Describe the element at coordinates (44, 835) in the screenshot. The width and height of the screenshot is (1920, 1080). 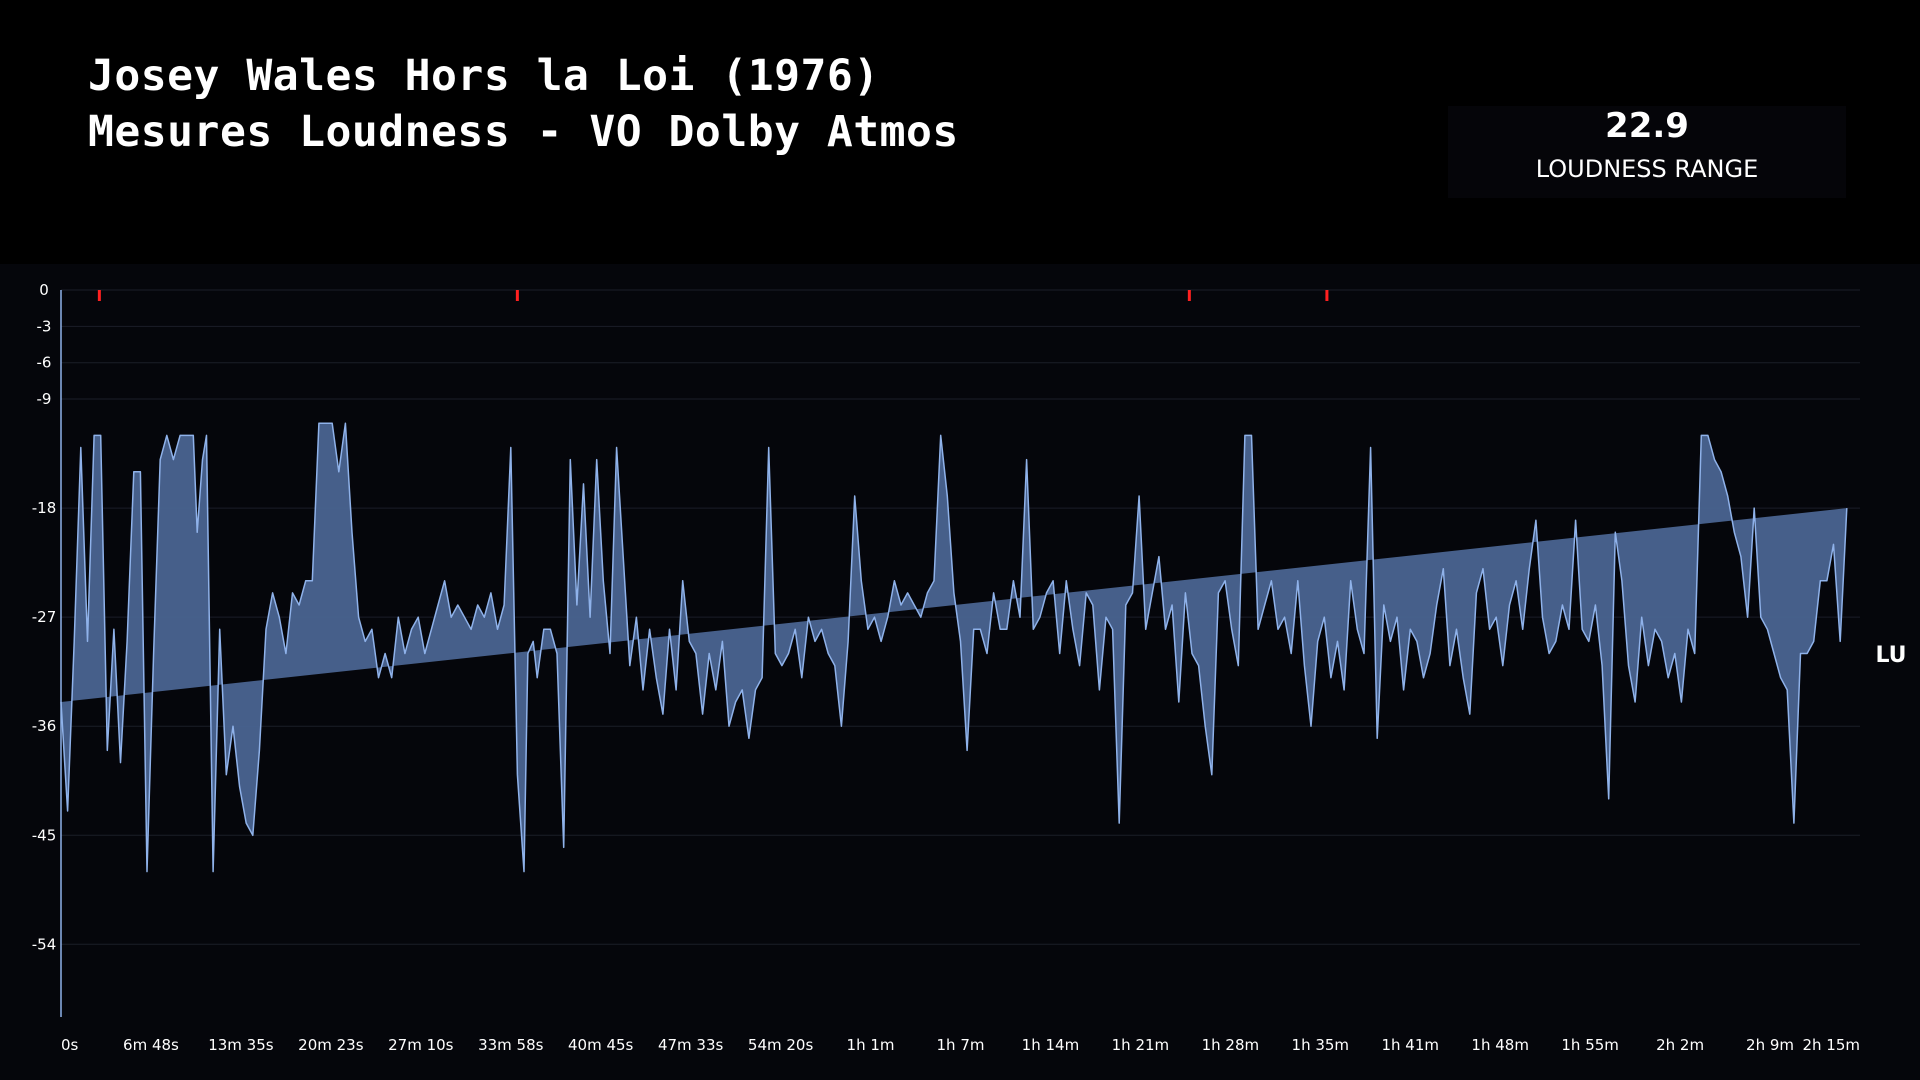
I see `y-tick-label-7: -45` at that location.